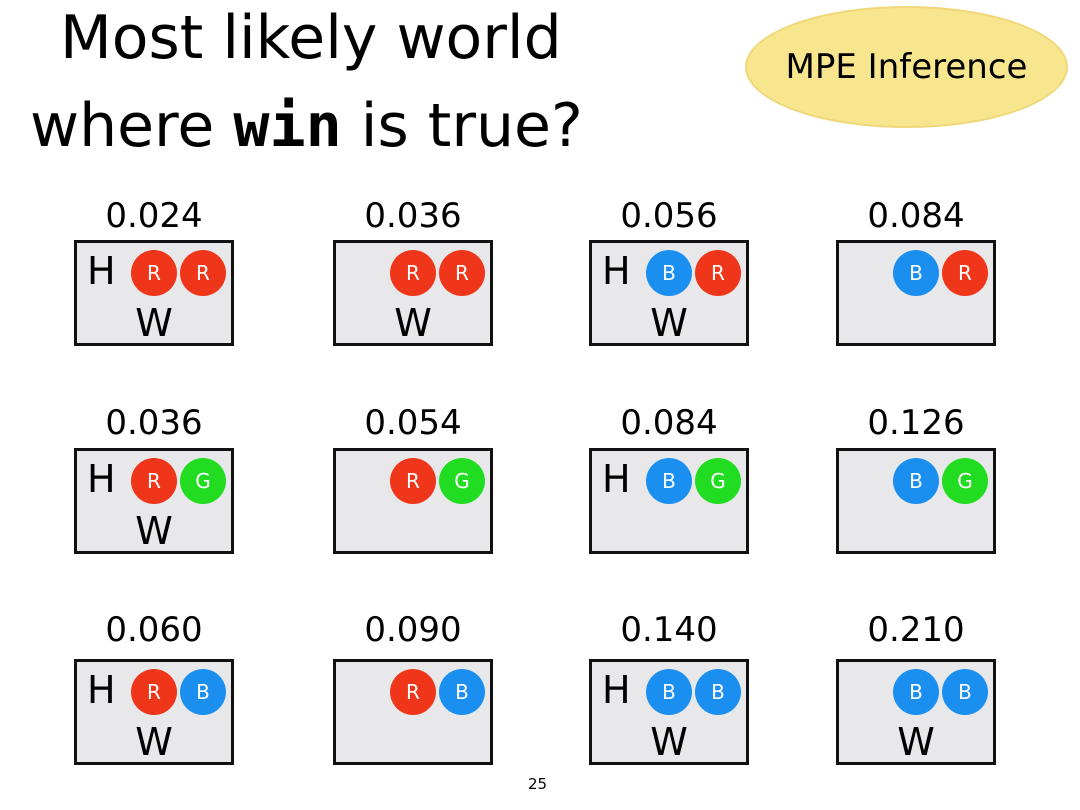 This screenshot has width=1080, height=810. Describe the element at coordinates (154, 630) in the screenshot. I see `world-probability: 0.060` at that location.